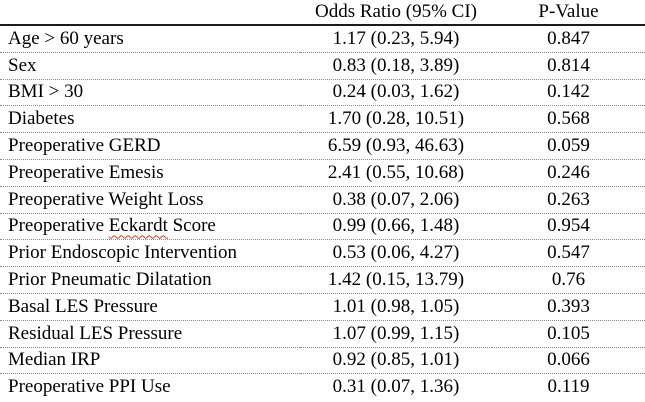  I want to click on odds-ratio-cell: 0.99 (0.66, 1.48), so click(396, 227).